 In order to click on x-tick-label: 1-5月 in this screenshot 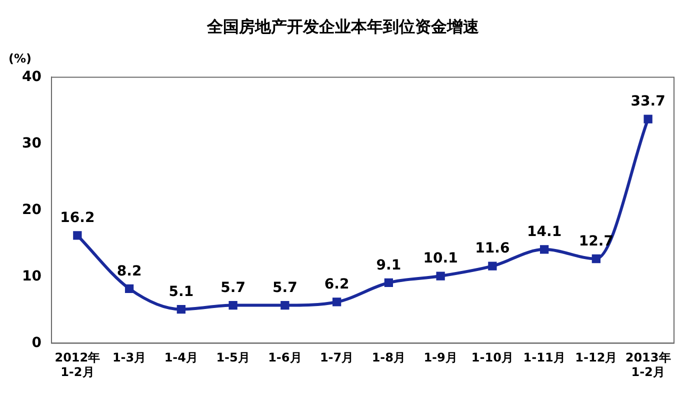, I will do `click(233, 357)`.